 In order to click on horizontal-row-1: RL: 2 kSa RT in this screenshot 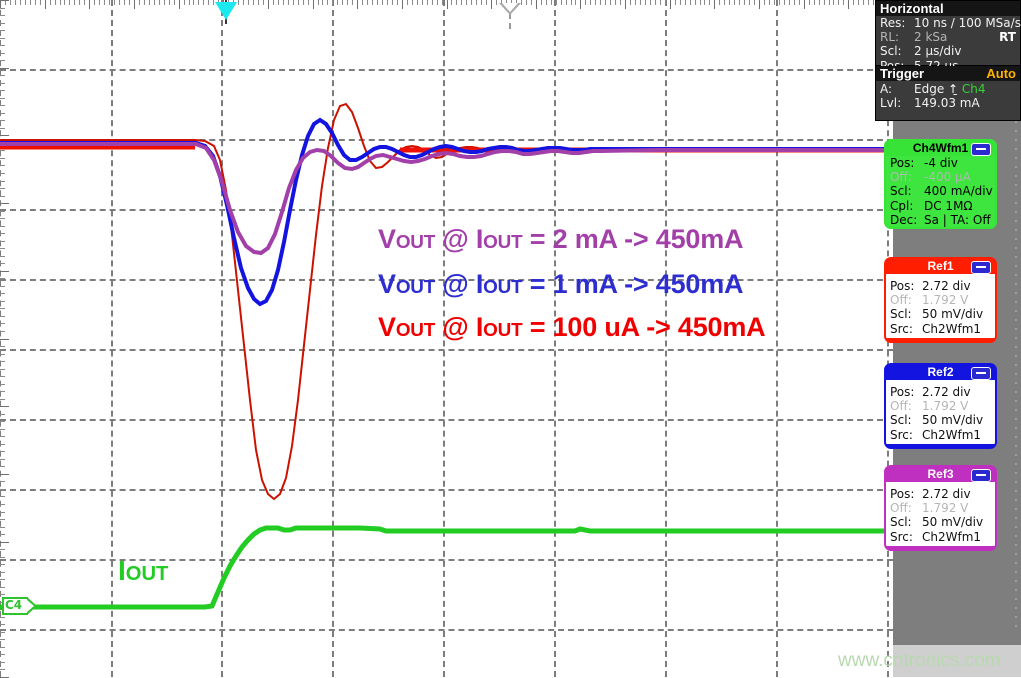, I will do `click(948, 37)`.